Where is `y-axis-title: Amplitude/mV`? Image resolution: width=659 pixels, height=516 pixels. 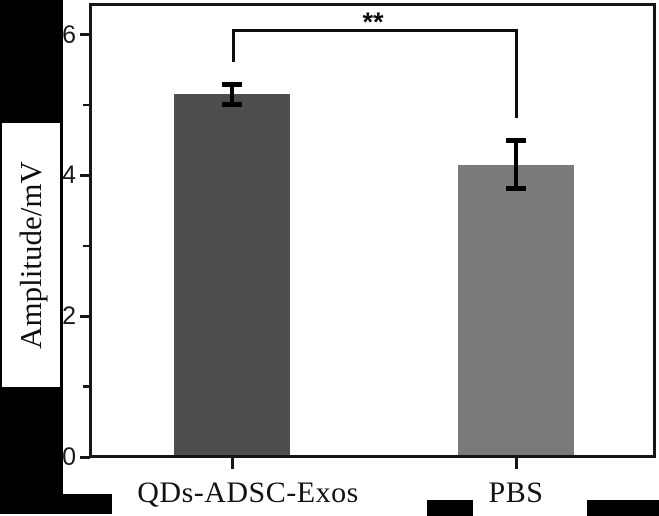
y-axis-title: Amplitude/mV is located at coordinates (30, 255).